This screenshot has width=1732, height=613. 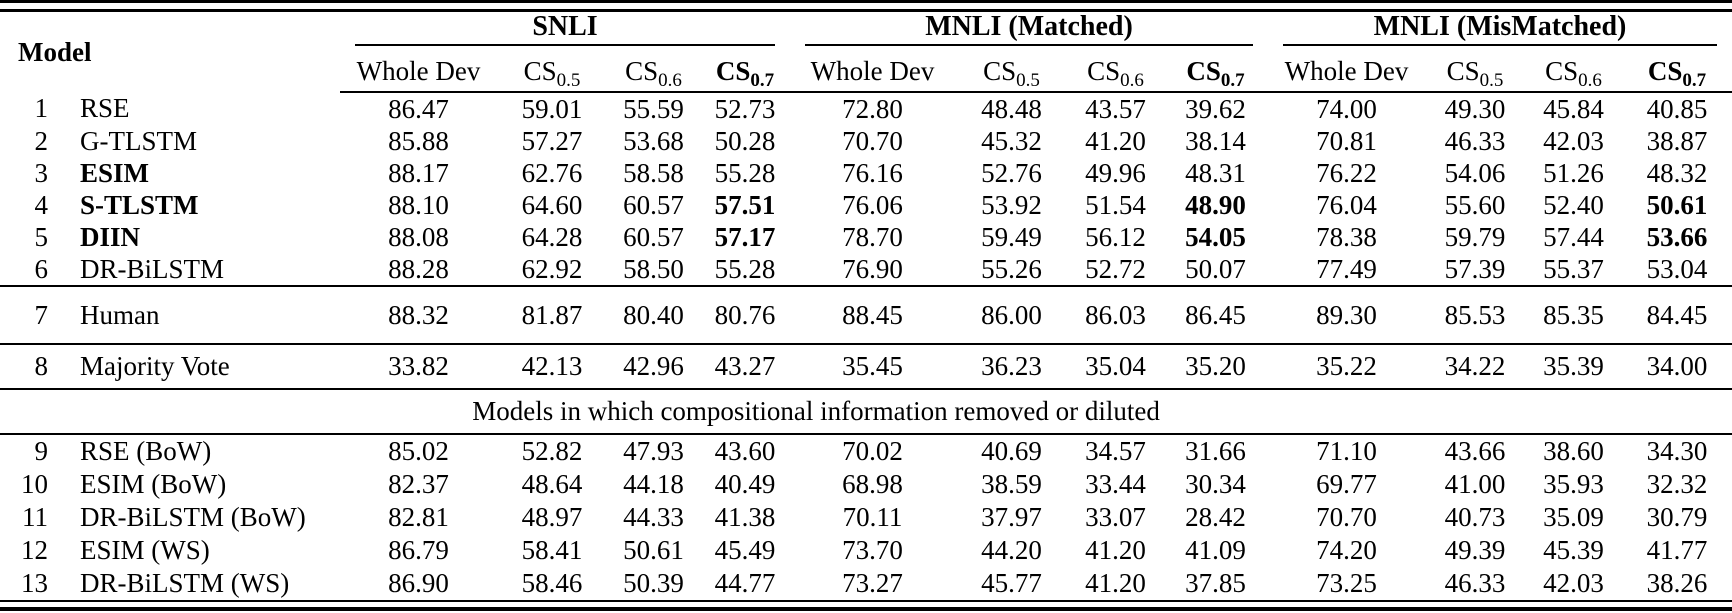 I want to click on score-cell: 30.34, so click(x=1215, y=484).